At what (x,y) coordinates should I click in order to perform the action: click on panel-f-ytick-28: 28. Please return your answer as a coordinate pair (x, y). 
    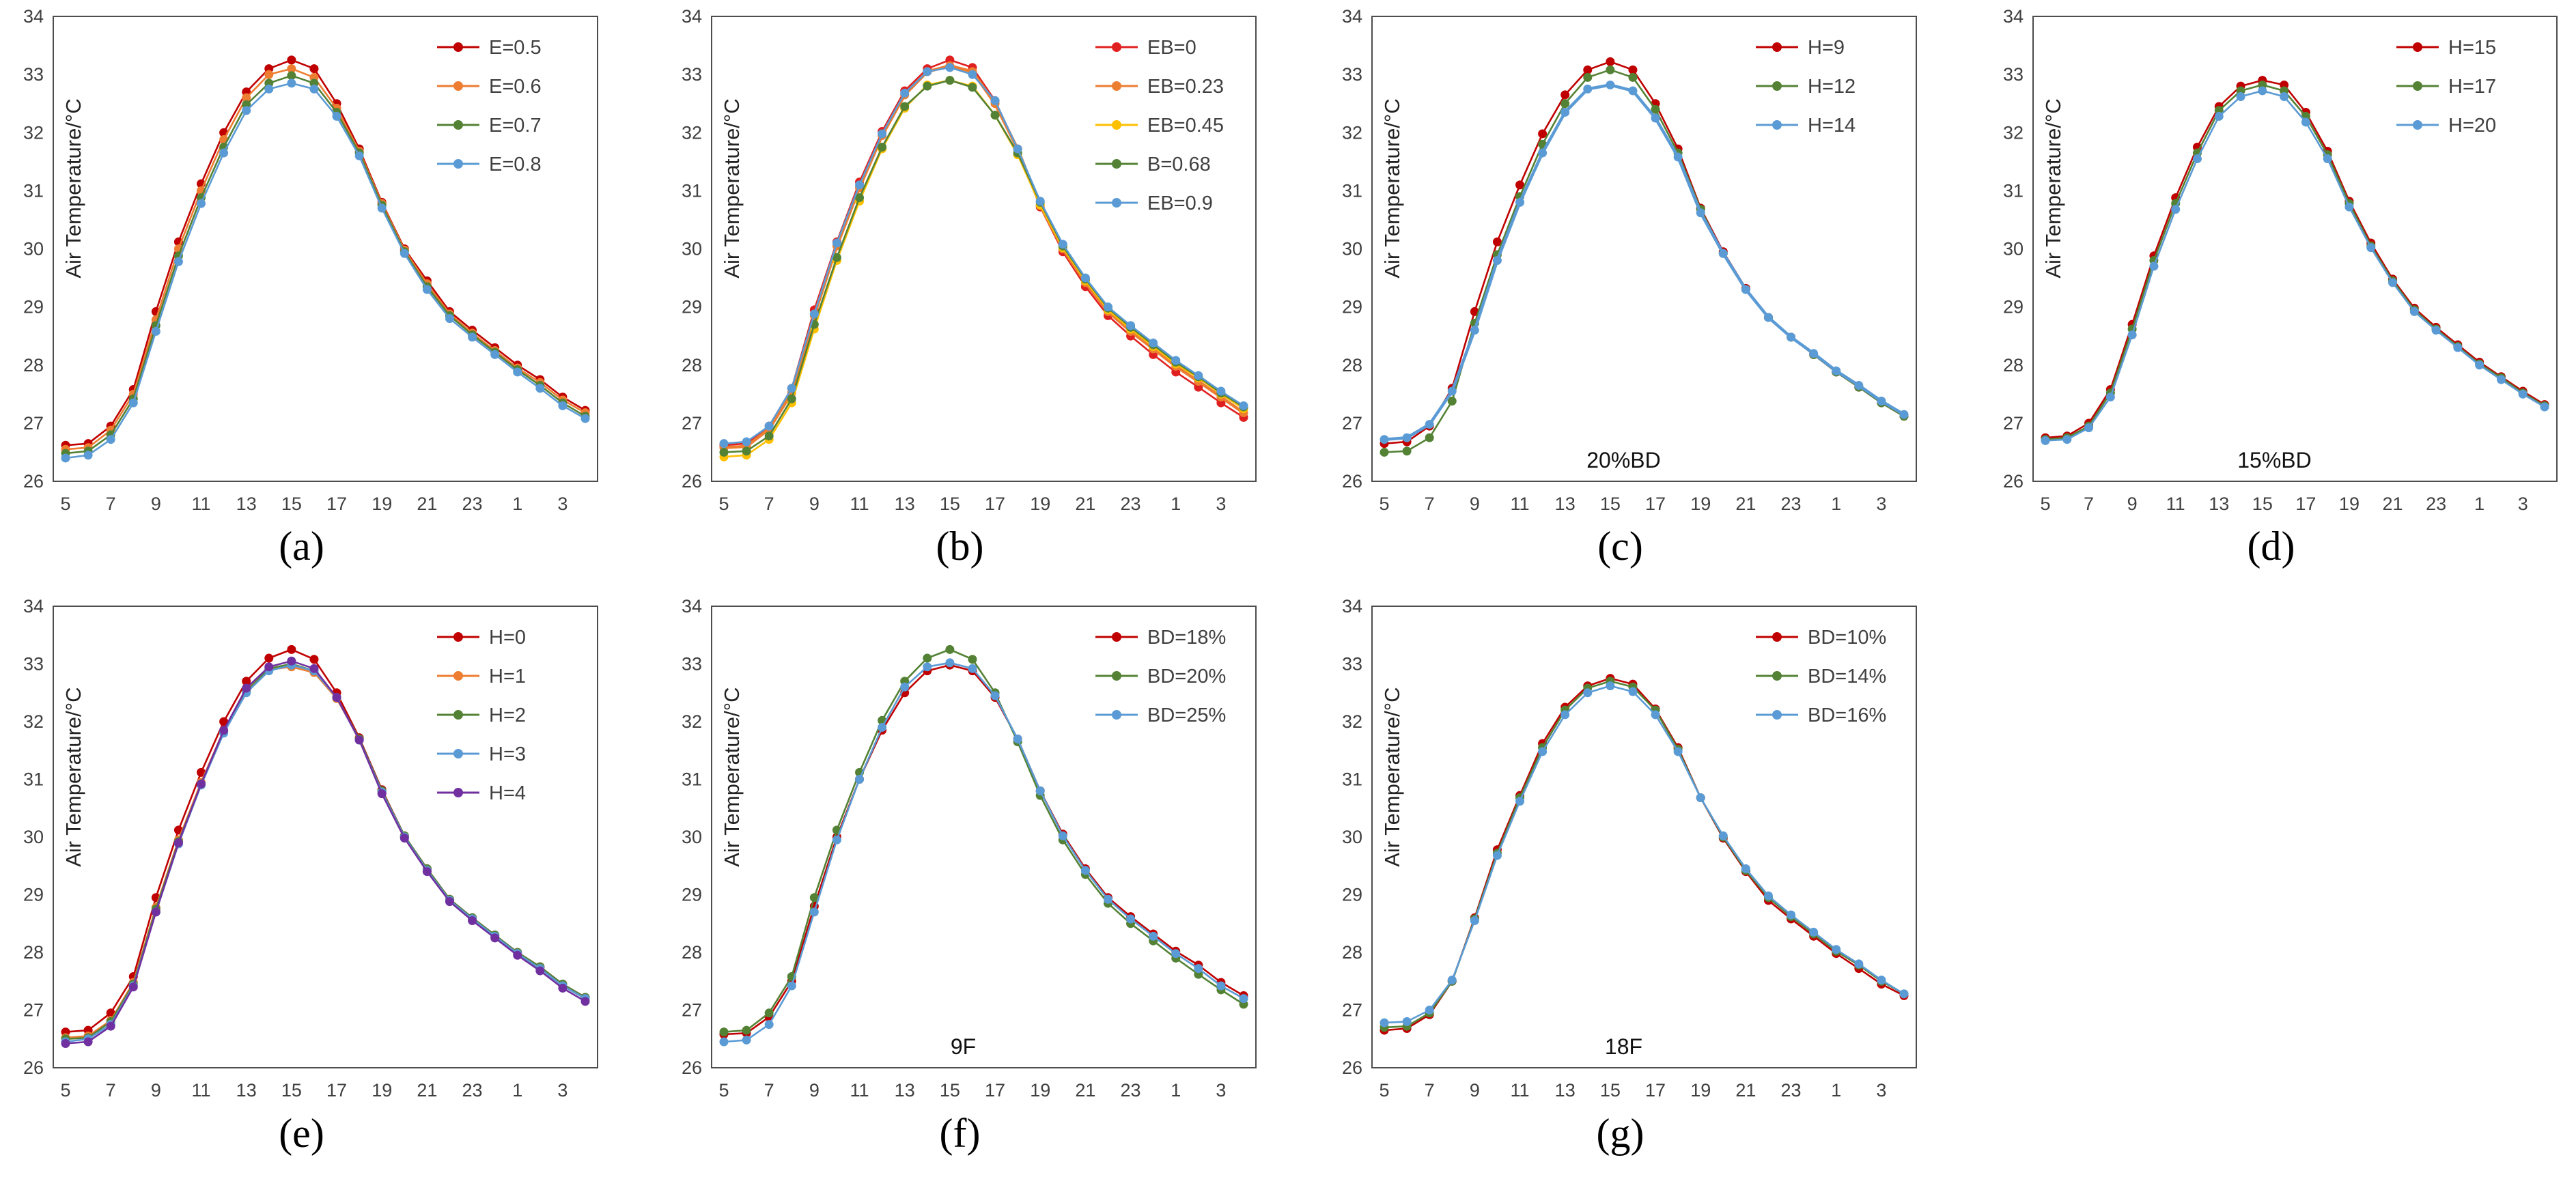
    Looking at the image, I should click on (692, 952).